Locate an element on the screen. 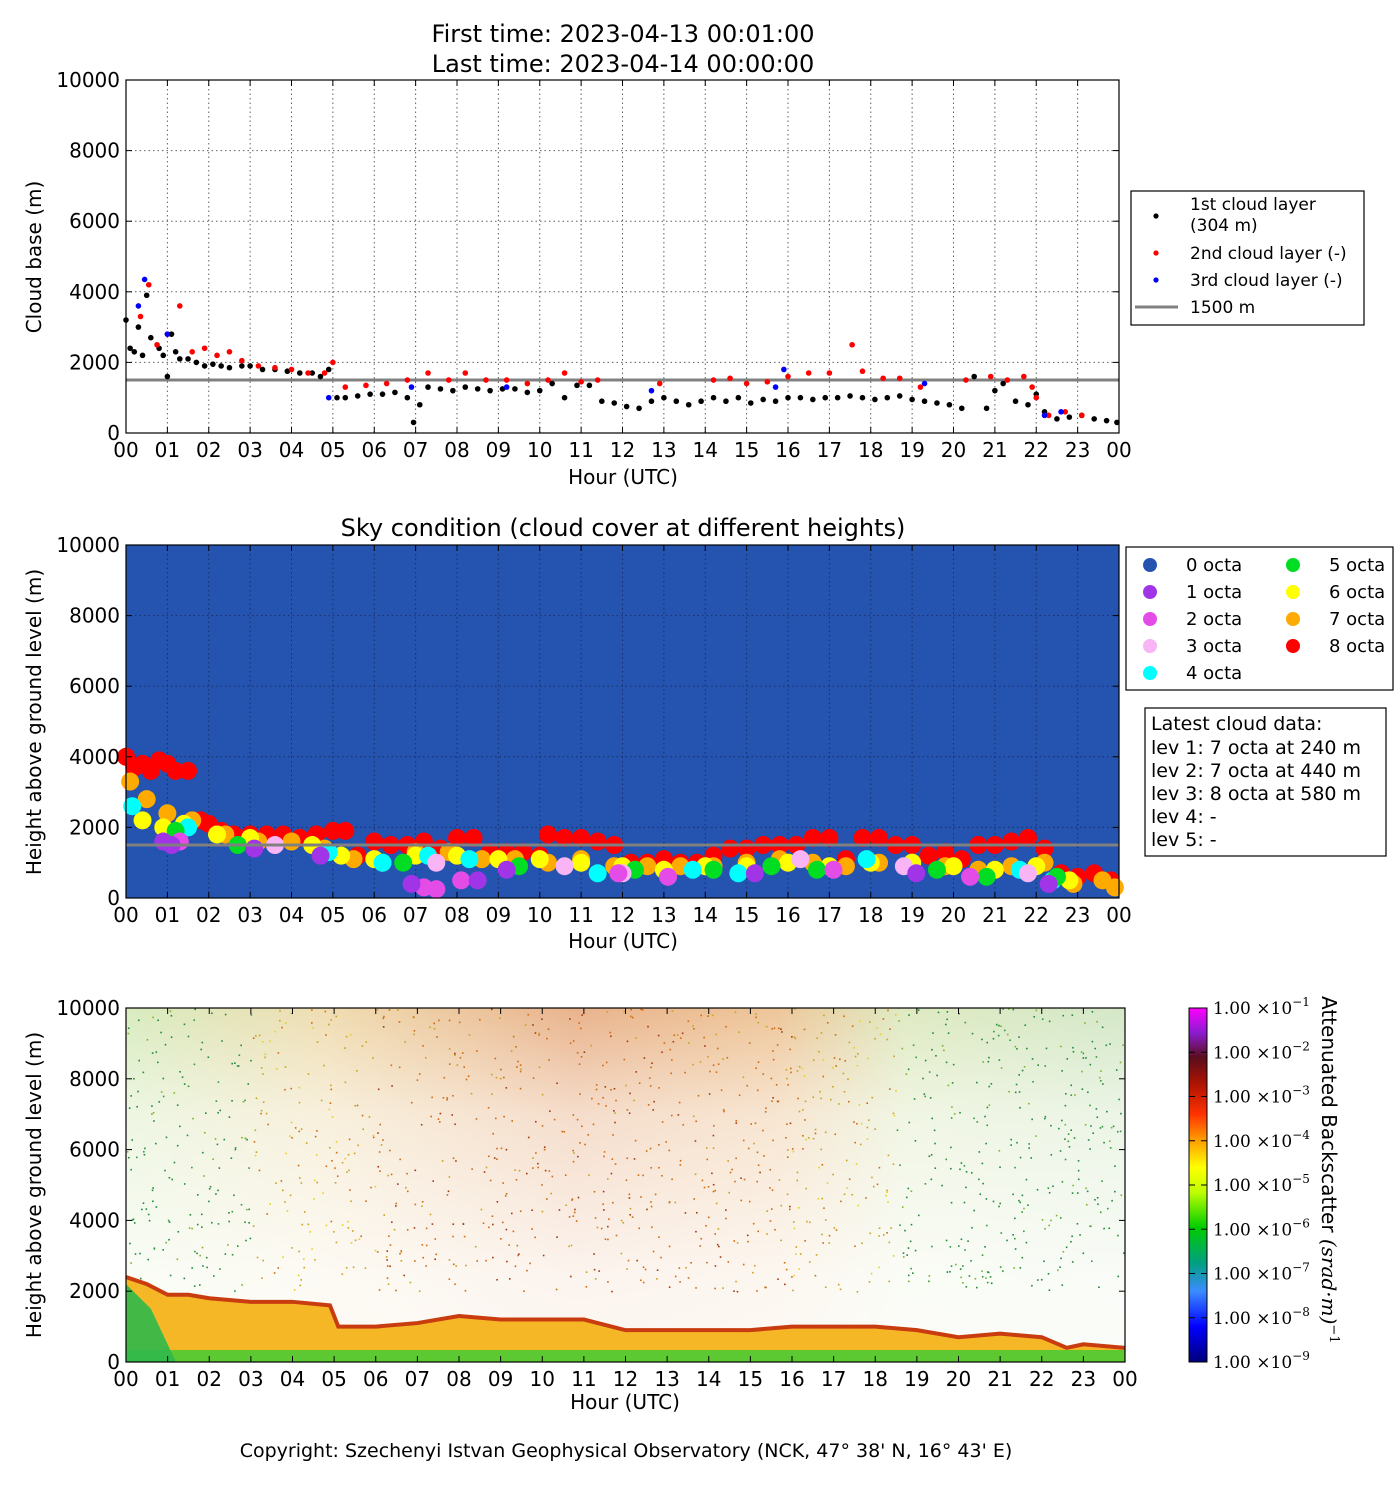 The height and width of the screenshot is (1500, 1400). cloud-layer-3-point is located at coordinates (506, 387).